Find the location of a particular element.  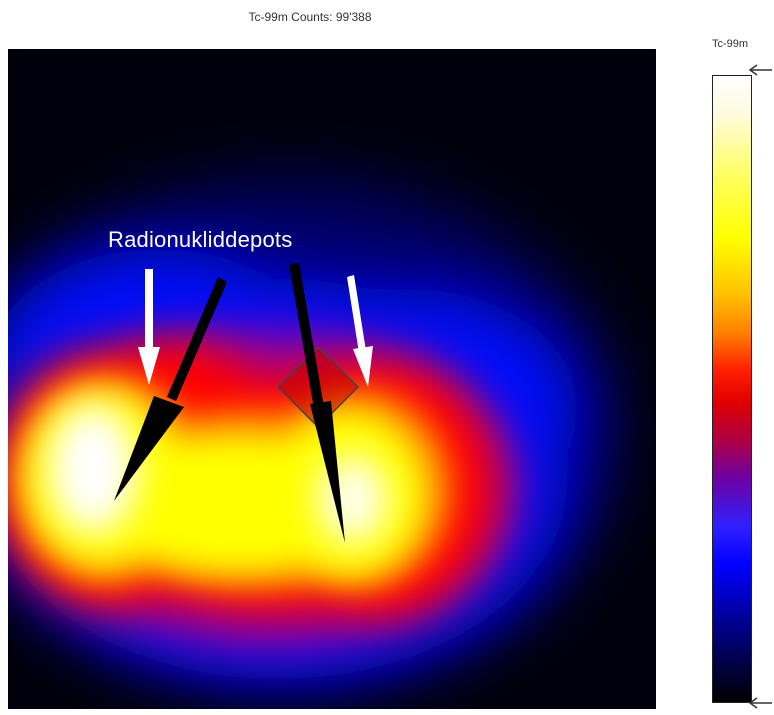

annotation-label: Radionukliddepots is located at coordinates (200, 239).